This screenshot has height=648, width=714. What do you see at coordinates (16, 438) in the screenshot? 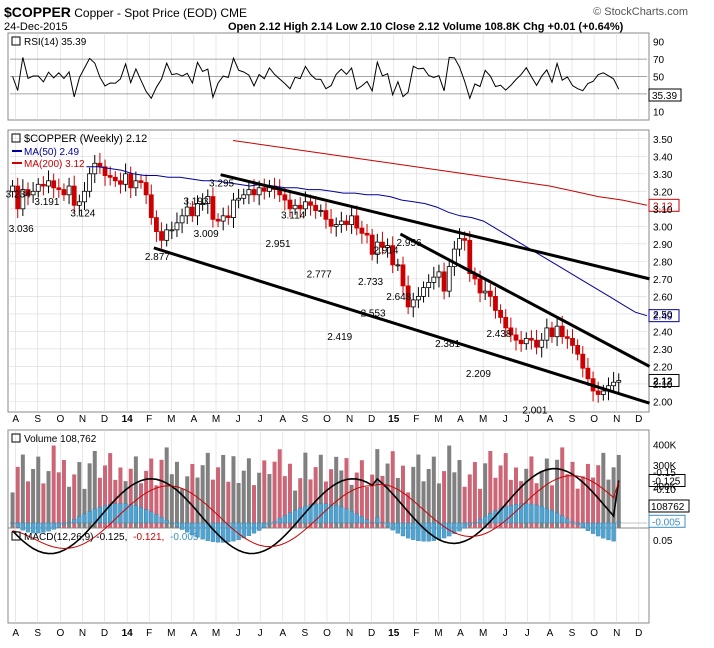
I see `volume-toggle-icon` at bounding box center [16, 438].